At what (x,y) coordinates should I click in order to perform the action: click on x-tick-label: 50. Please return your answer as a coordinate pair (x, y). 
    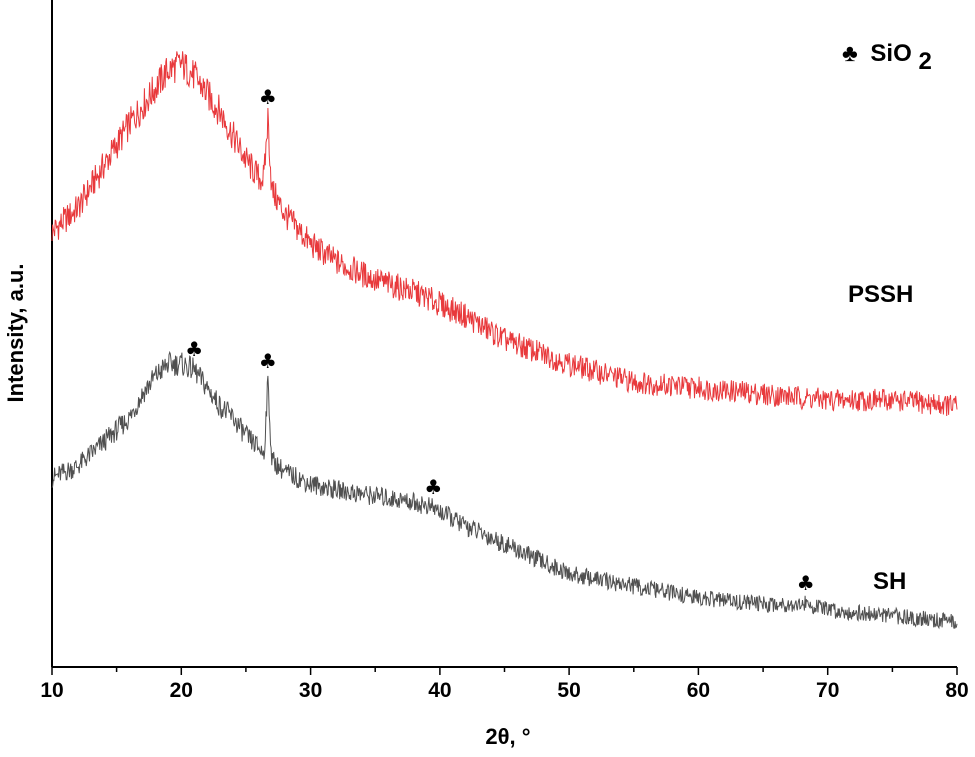
    Looking at the image, I should click on (568, 690).